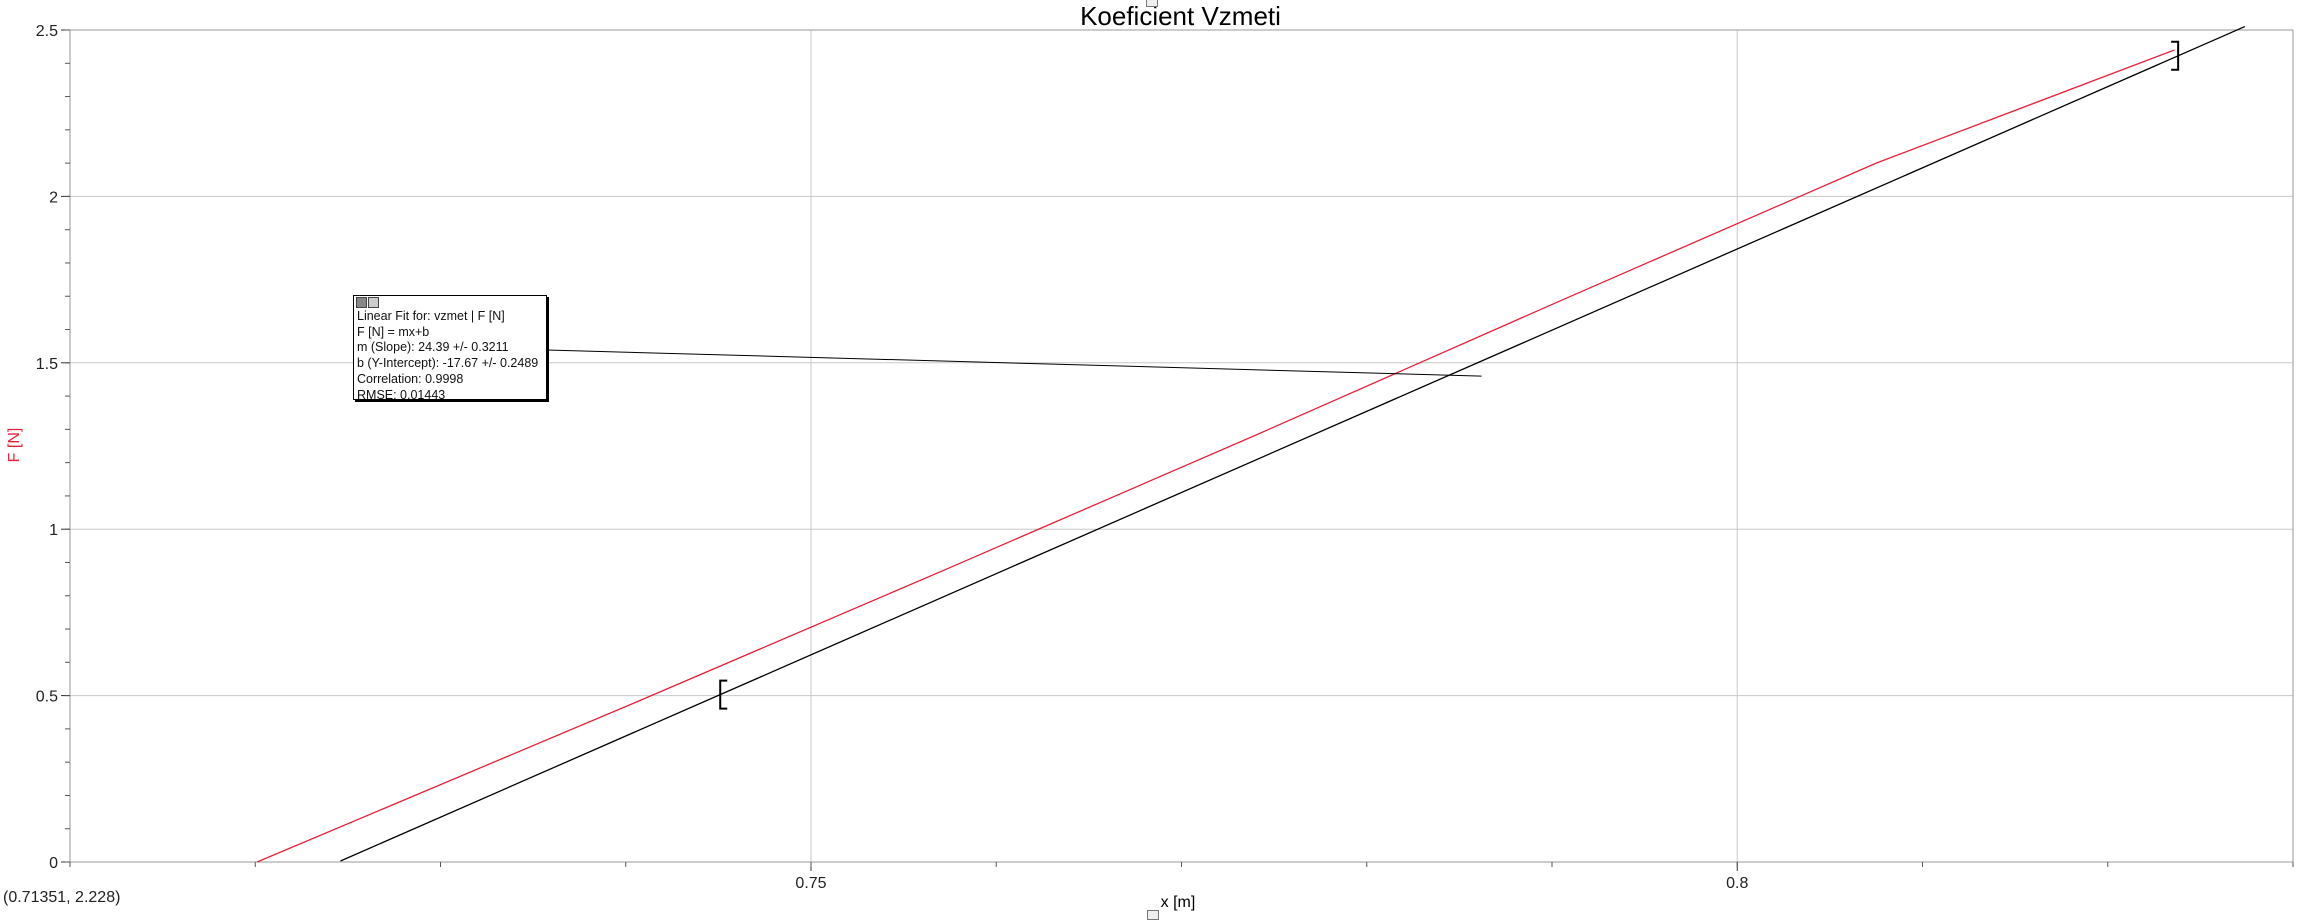  Describe the element at coordinates (433, 347) in the screenshot. I see `fit-box-slope: m (Slope): 24.39 +/- 0.3211` at that location.